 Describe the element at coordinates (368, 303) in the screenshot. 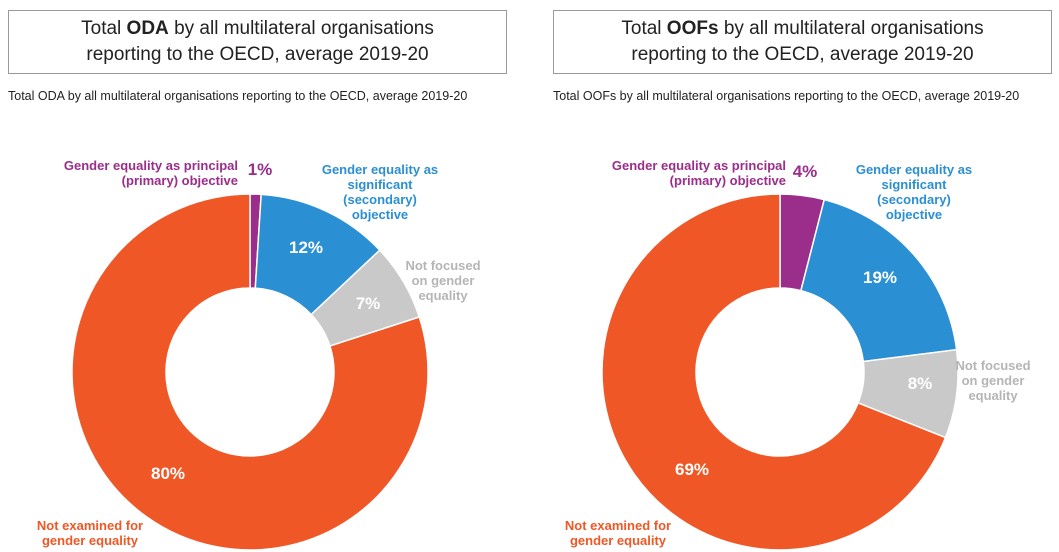

I see `value-label: 7%` at that location.